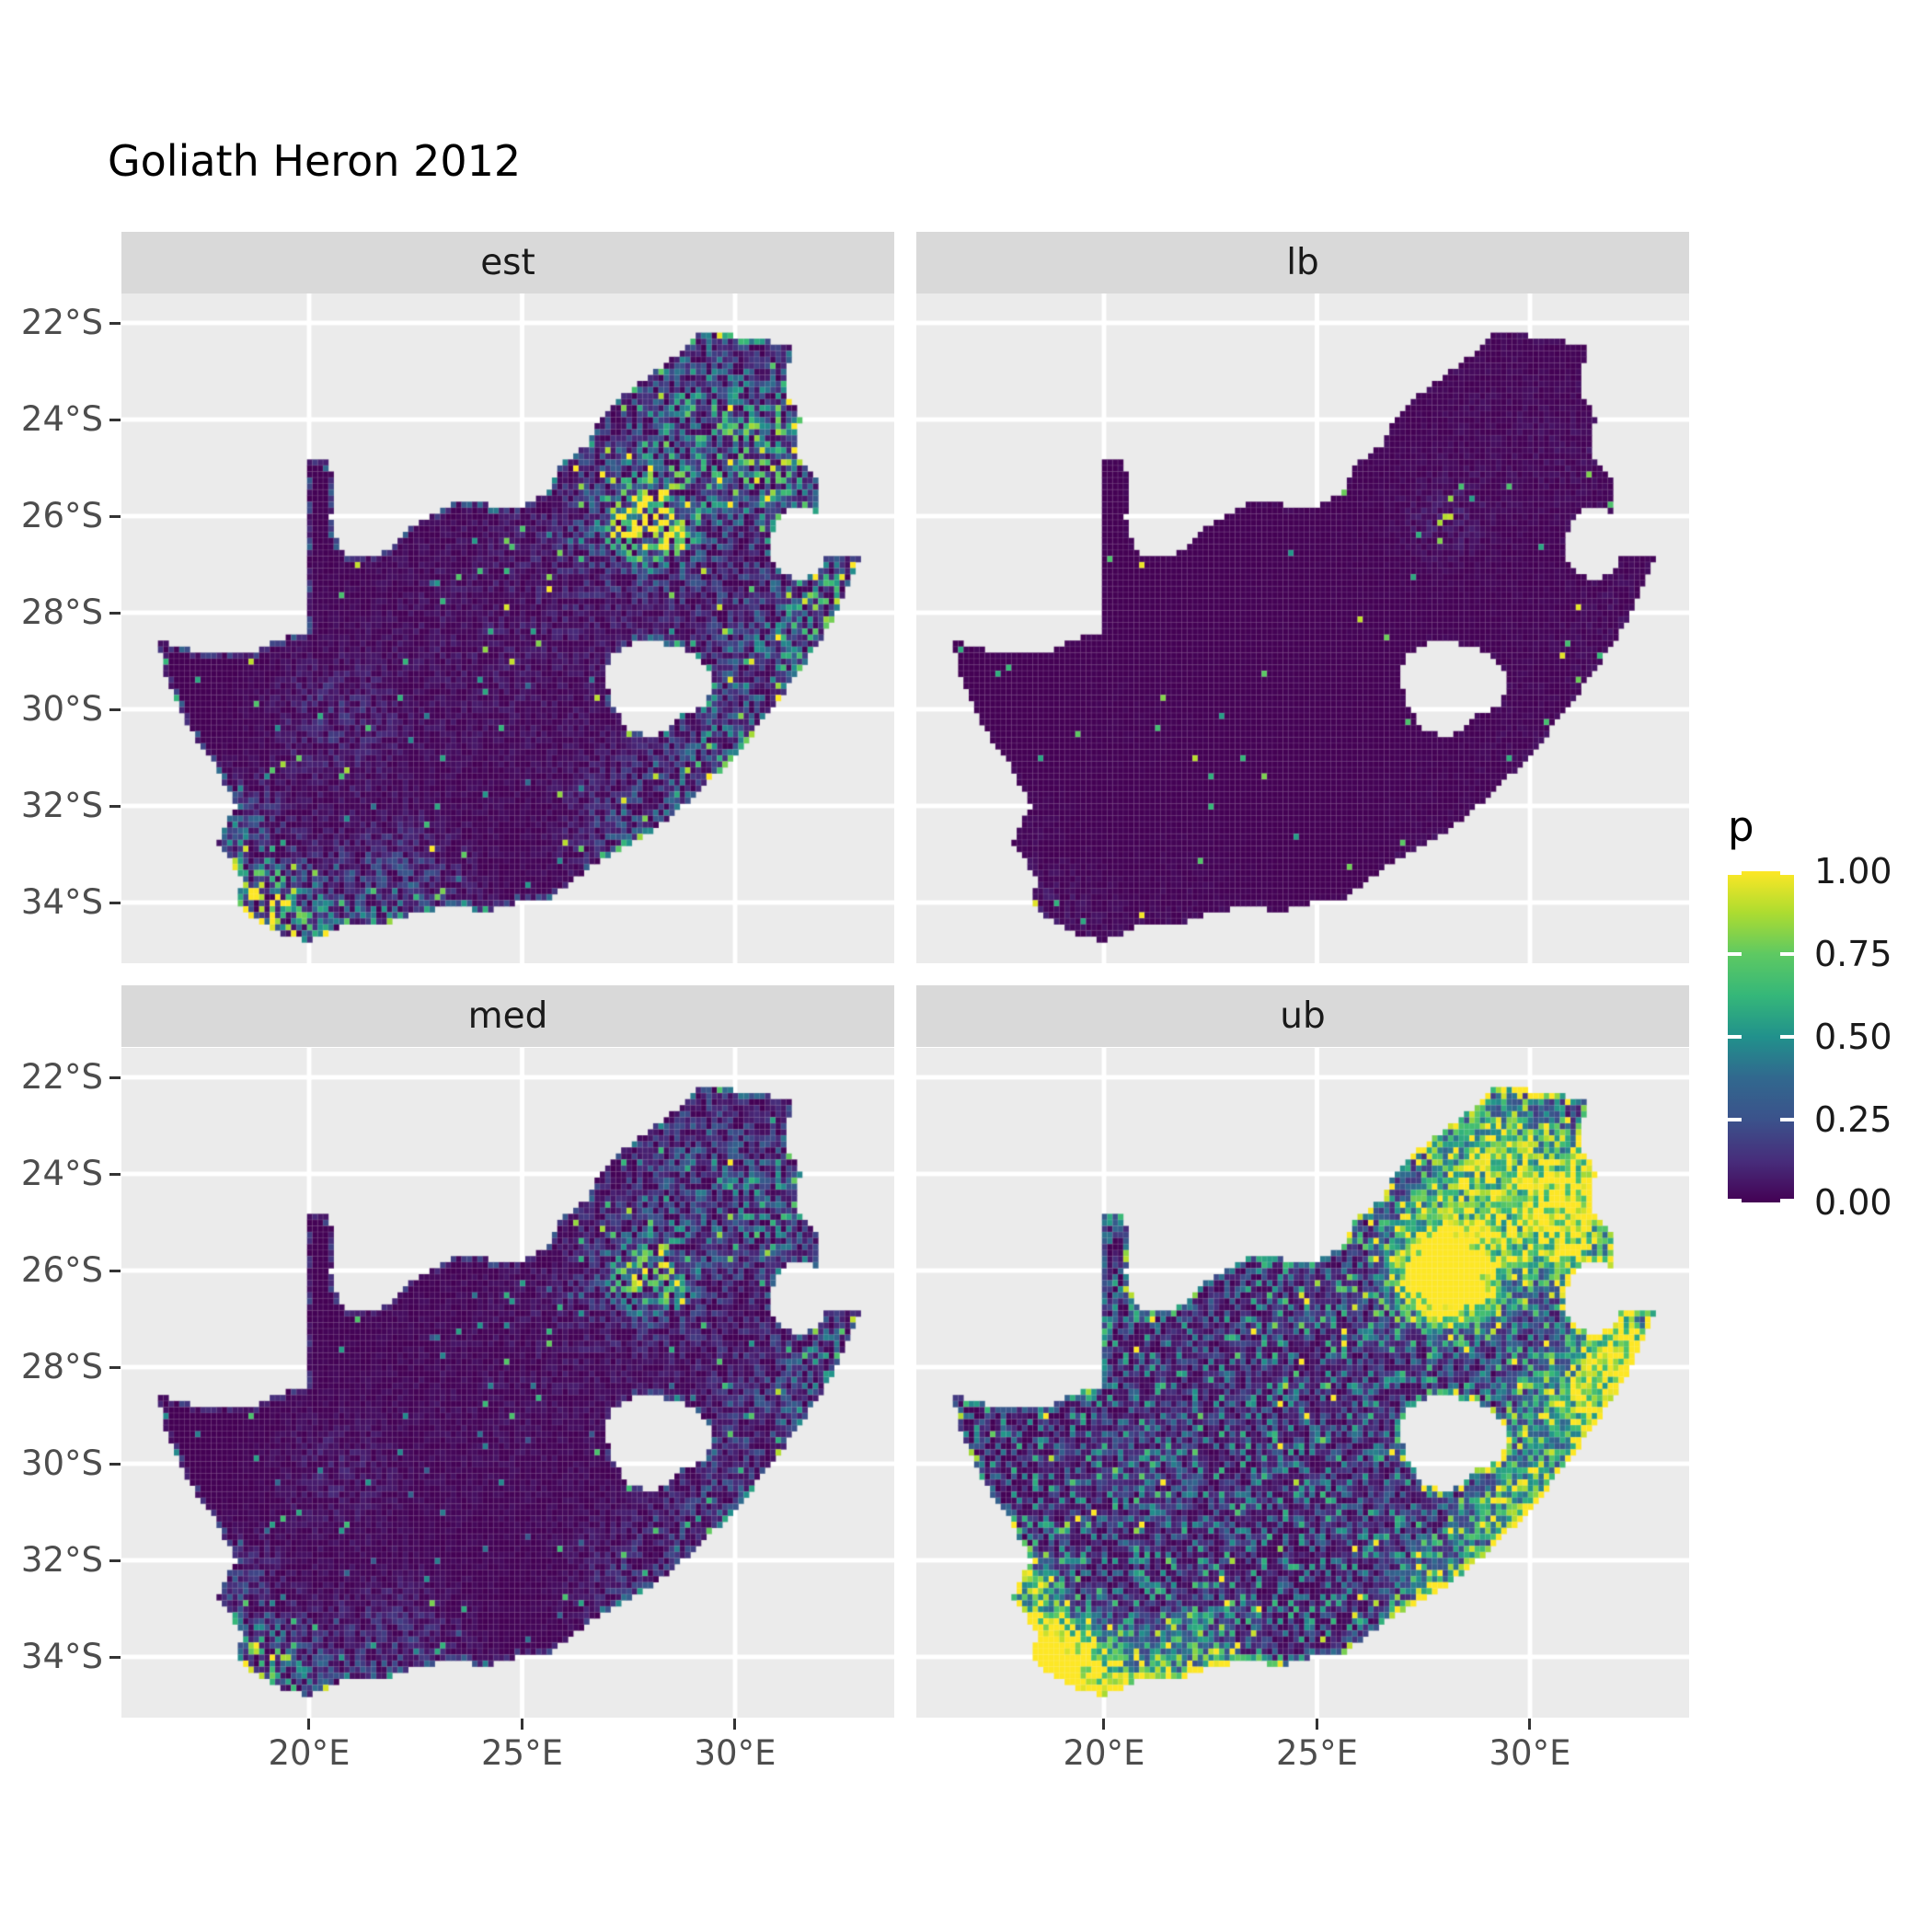 The width and height of the screenshot is (1932, 1932). What do you see at coordinates (507, 1383) in the screenshot?
I see `facet-map-med` at bounding box center [507, 1383].